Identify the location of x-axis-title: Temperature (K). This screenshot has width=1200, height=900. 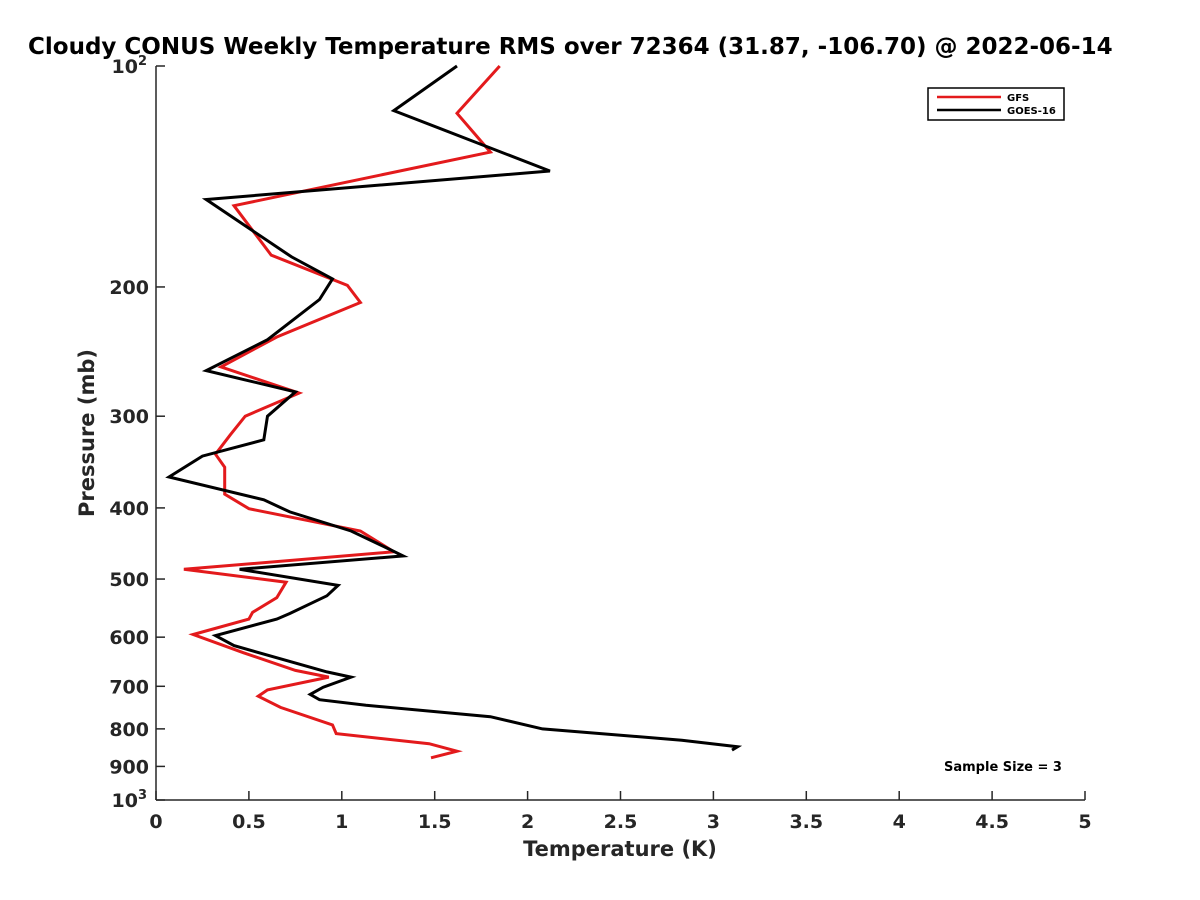
(620, 849).